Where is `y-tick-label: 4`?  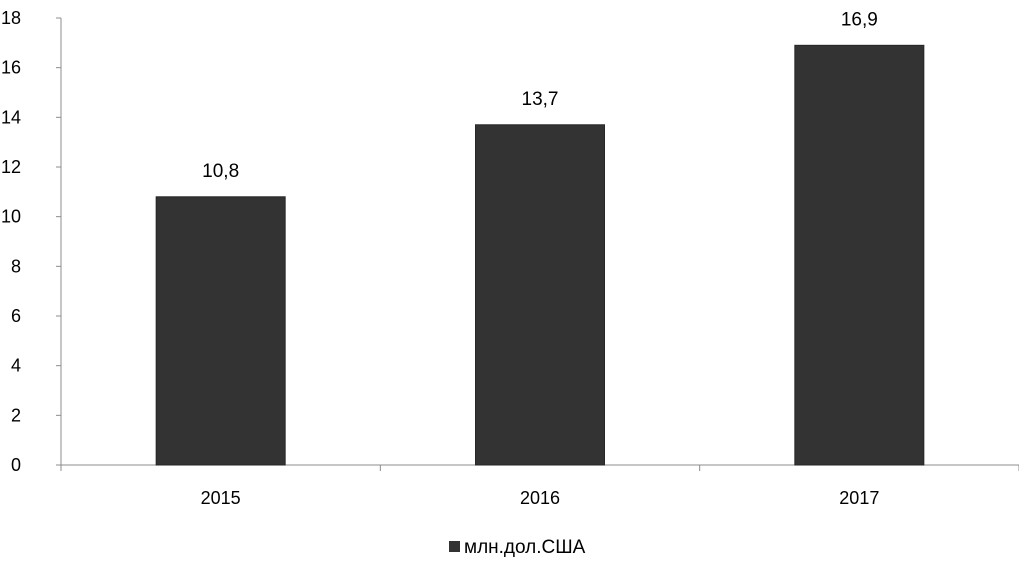 y-tick-label: 4 is located at coordinates (16, 366).